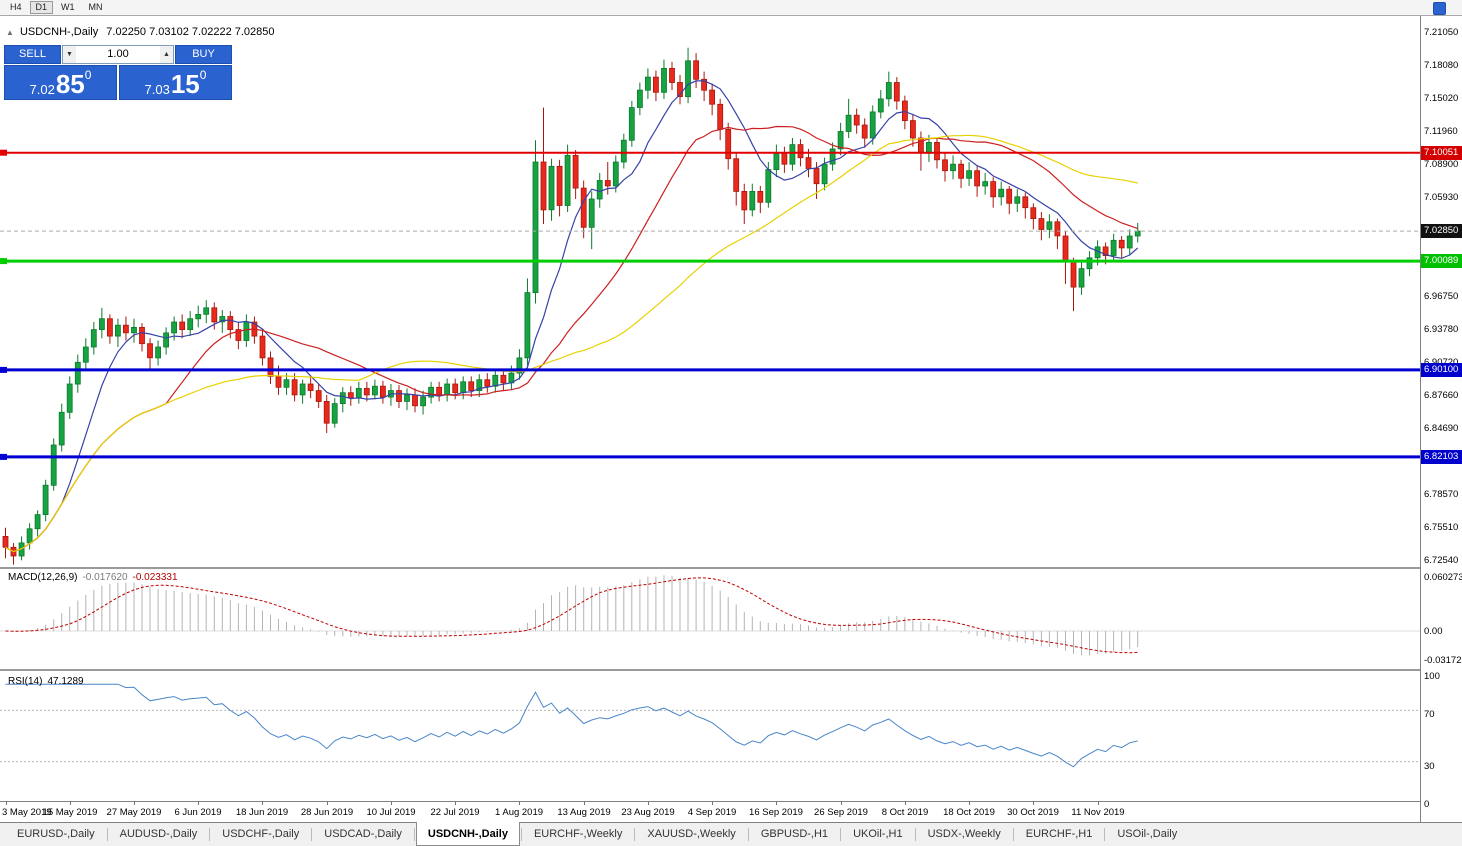 The width and height of the screenshot is (1462, 846). What do you see at coordinates (363, 834) in the screenshot?
I see `tab-usdcad-daily: USDCAD-,Daily` at bounding box center [363, 834].